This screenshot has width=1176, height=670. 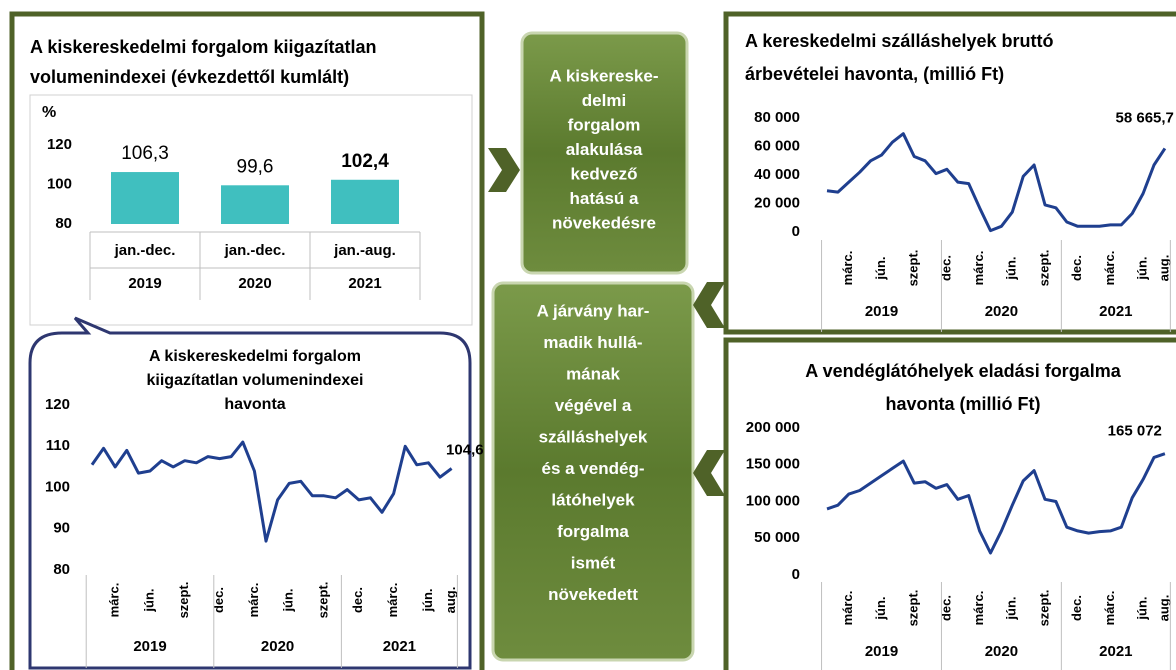 What do you see at coordinates (604, 100) in the screenshot?
I see `text-box-line: delmi` at bounding box center [604, 100].